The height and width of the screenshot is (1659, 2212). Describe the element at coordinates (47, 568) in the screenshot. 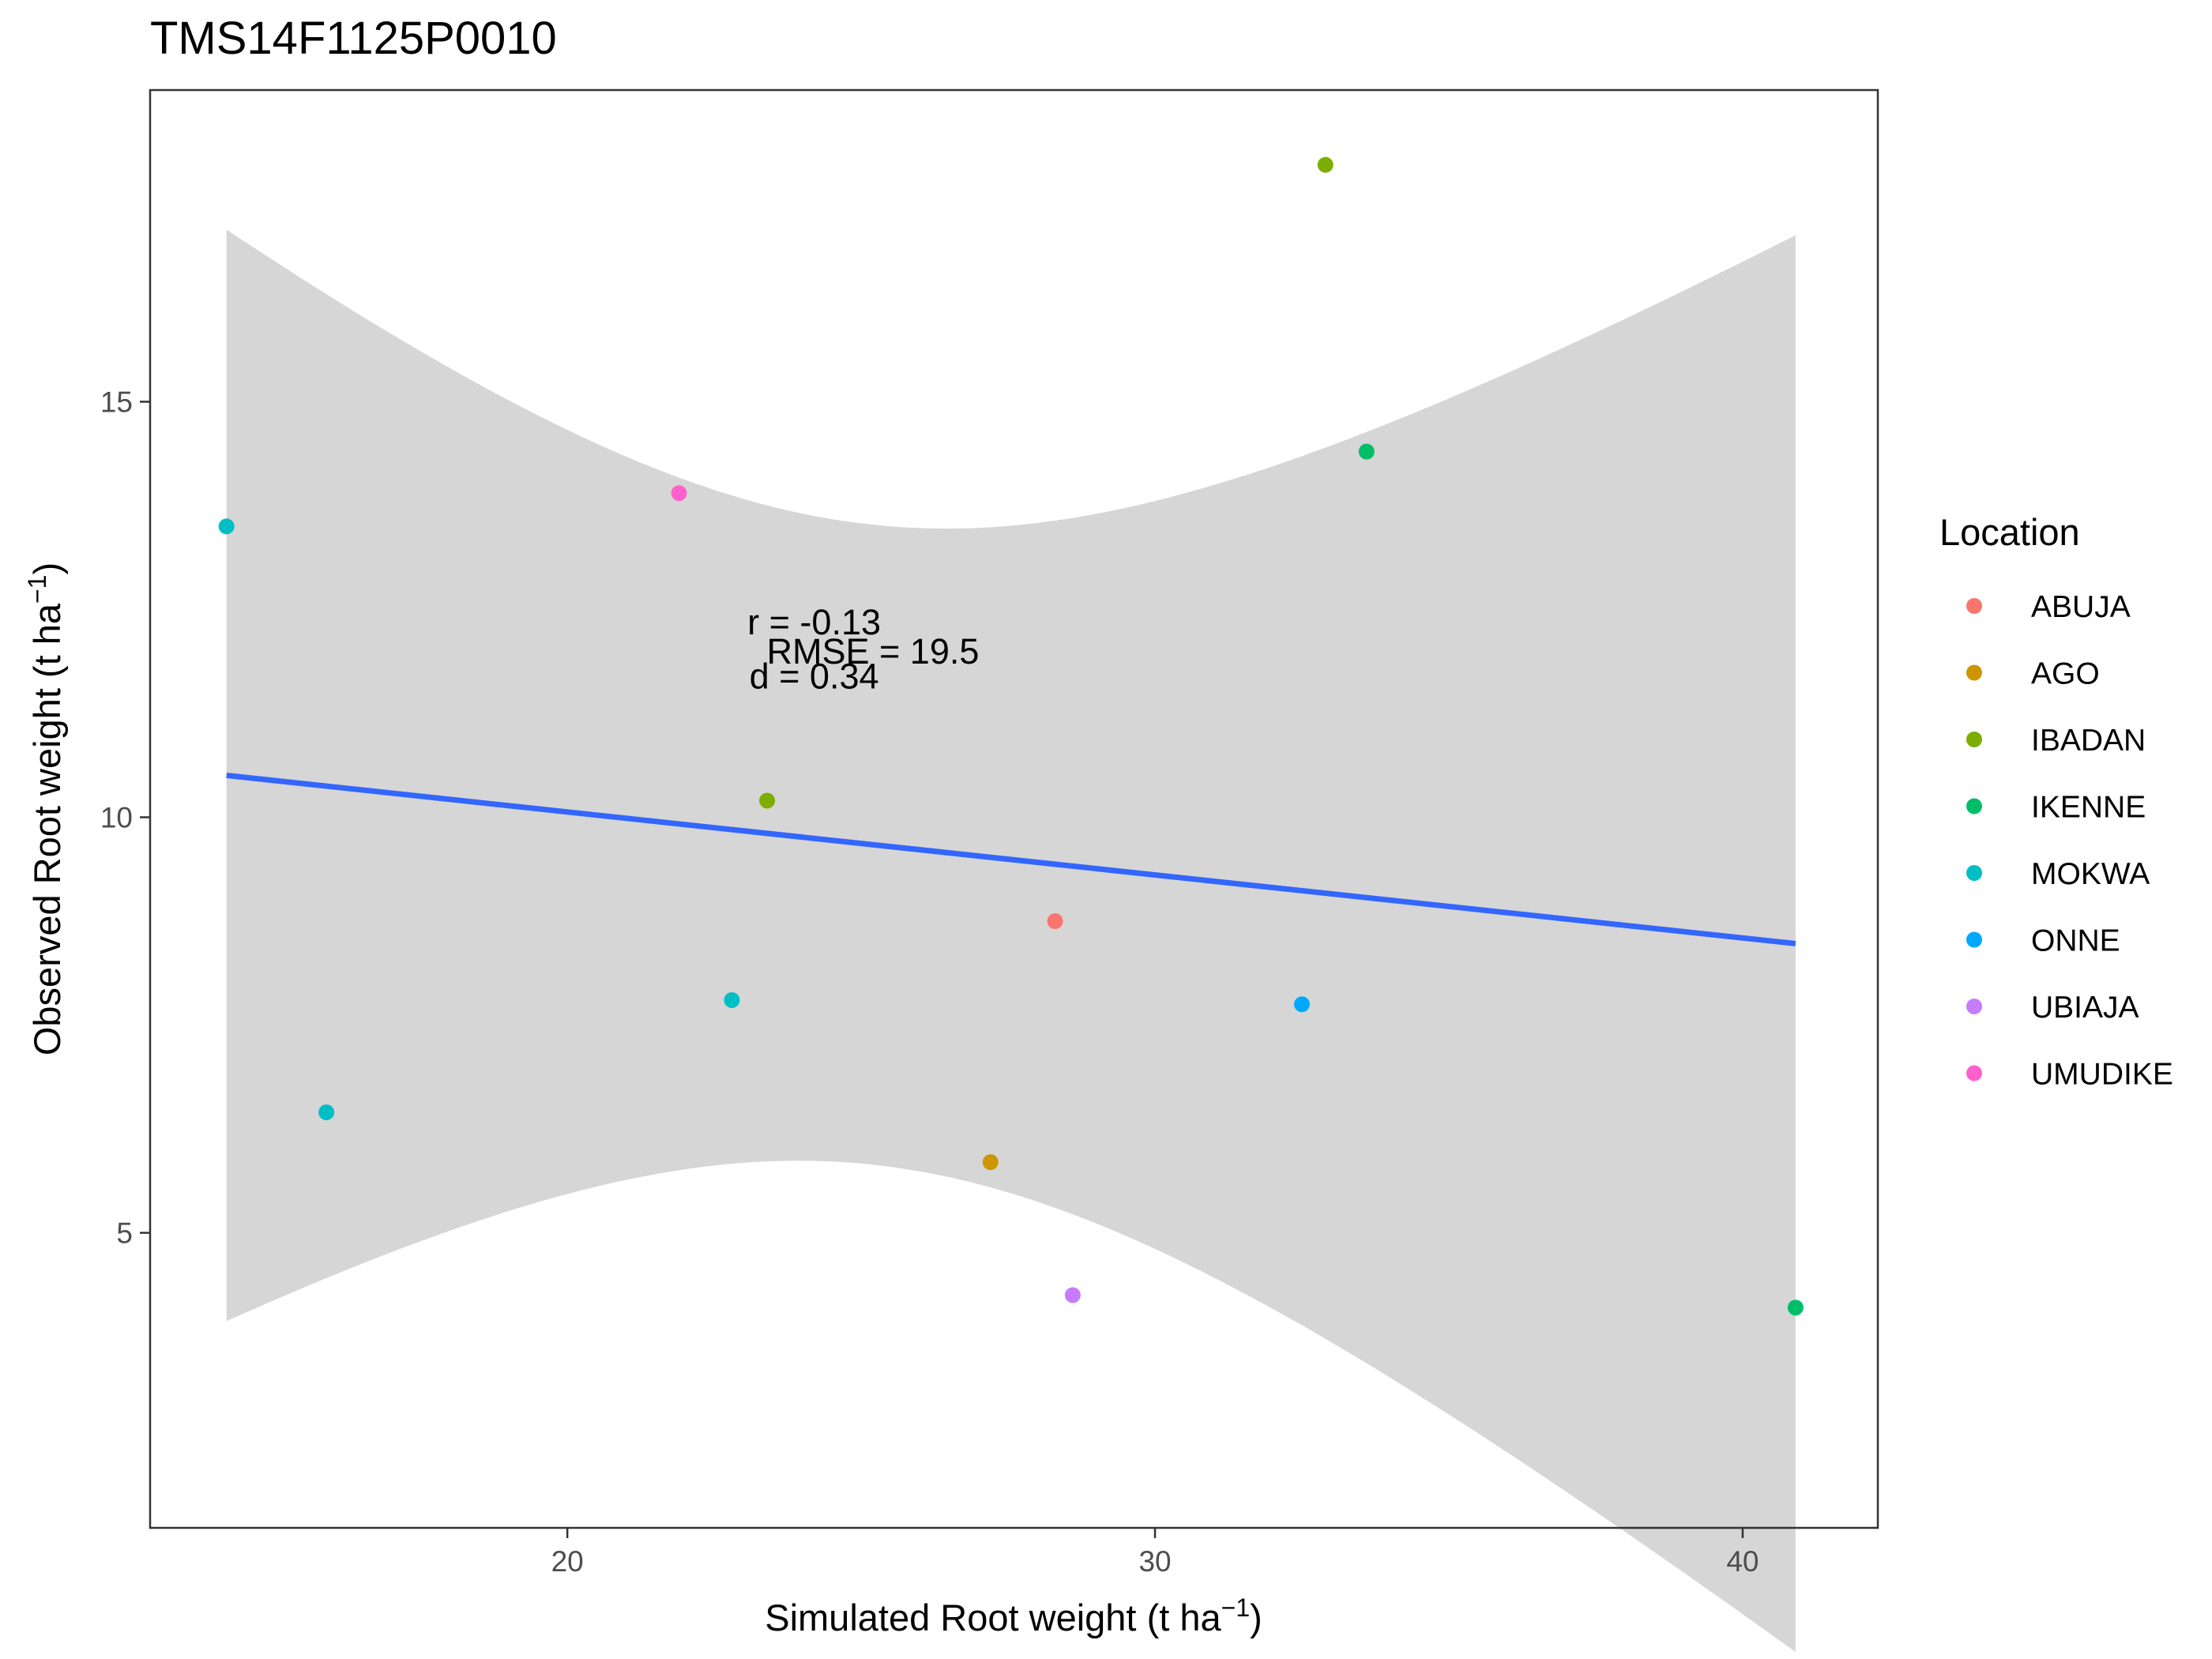

I see `y-axis-label-paren-close: )` at that location.